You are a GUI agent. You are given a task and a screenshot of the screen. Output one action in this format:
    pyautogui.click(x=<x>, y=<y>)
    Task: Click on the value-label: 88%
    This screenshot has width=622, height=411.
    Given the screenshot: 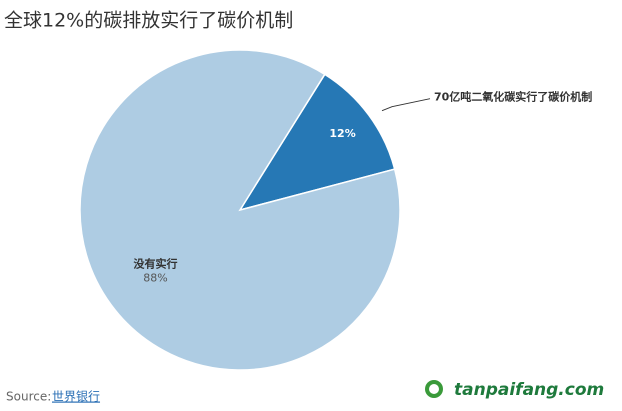 What is the action you would take?
    pyautogui.click(x=155, y=277)
    